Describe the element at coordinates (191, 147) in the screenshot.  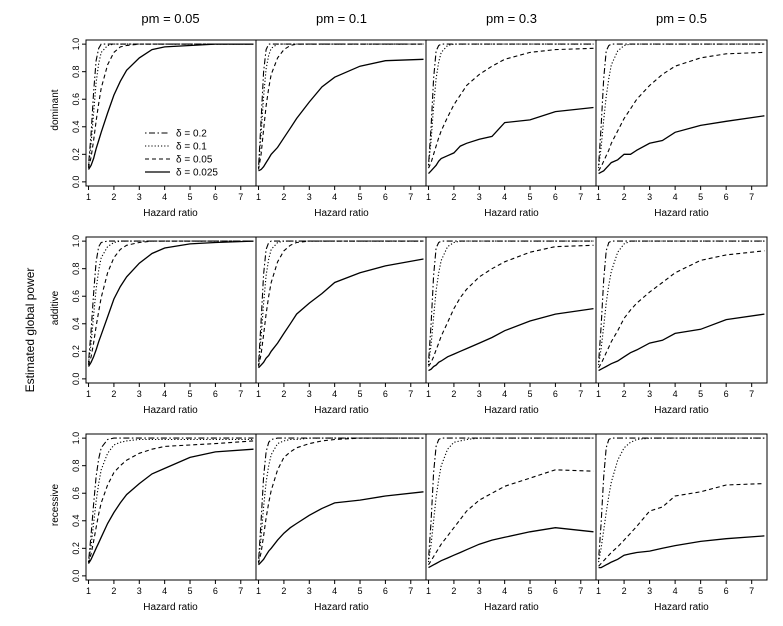
I see `legend-label-delta-0.1: δ = 0.1` at that location.